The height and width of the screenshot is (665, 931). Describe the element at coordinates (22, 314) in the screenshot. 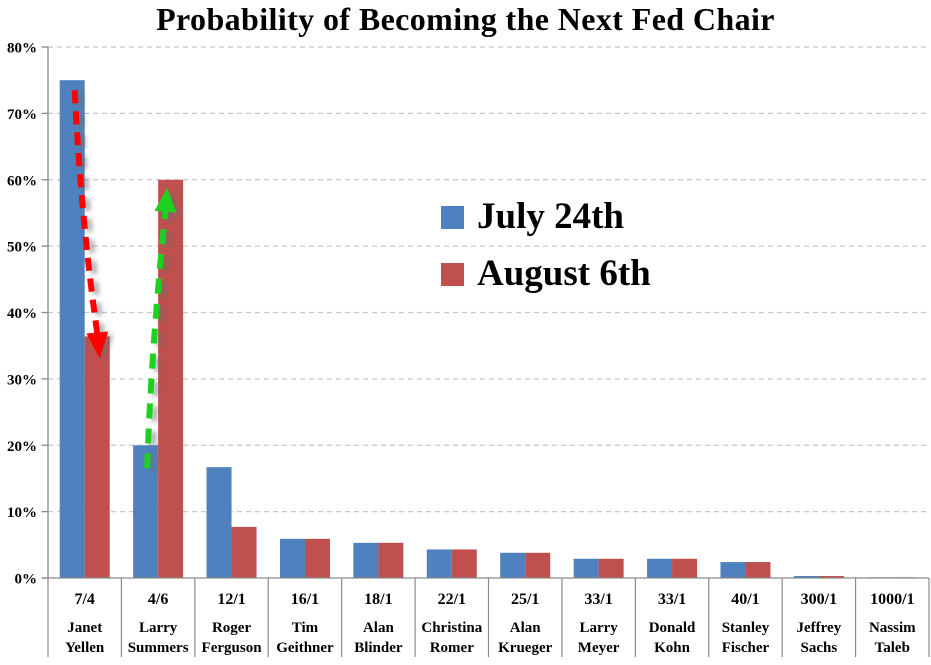

I see `y-tick-label: 40%` at that location.